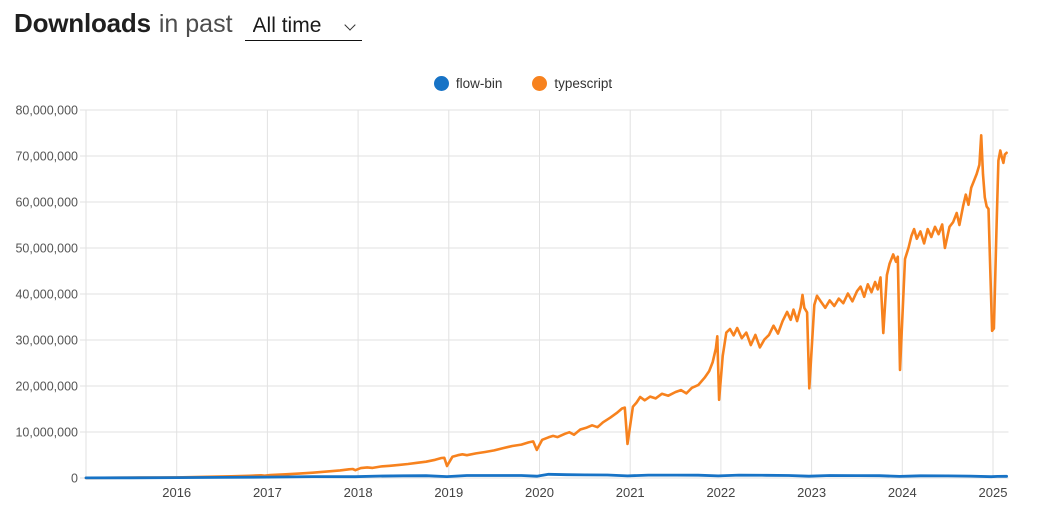 The height and width of the screenshot is (531, 1046). Describe the element at coordinates (811, 492) in the screenshot. I see `x-tick-label: 2023` at that location.